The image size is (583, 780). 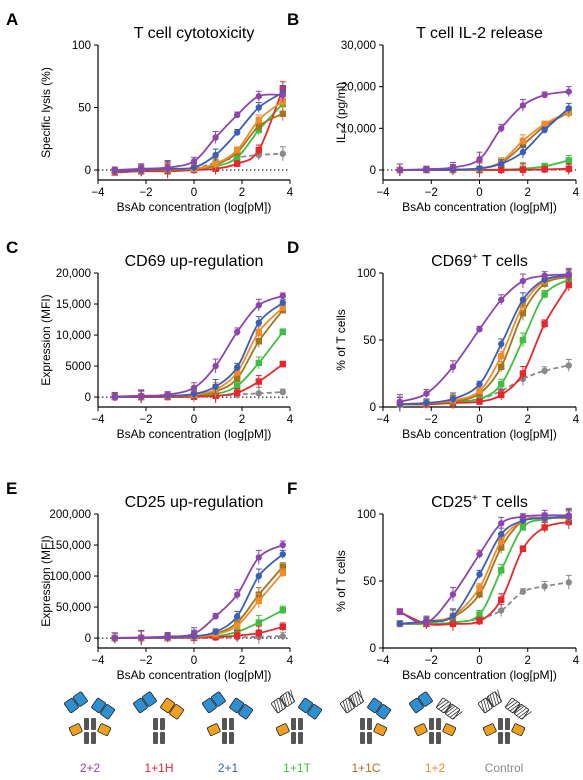 What do you see at coordinates (89, 717) in the screenshot?
I see `bsab-format-2-plus-2-icon` at bounding box center [89, 717].